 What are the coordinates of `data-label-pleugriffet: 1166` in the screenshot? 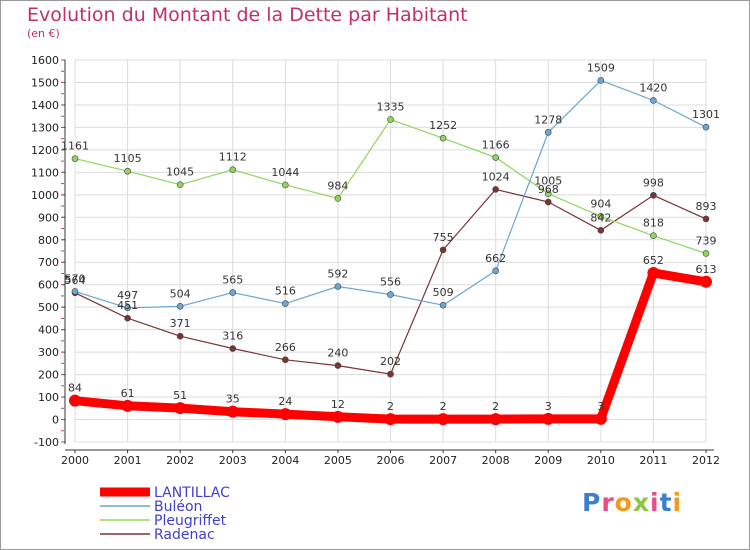 It's located at (496, 145).